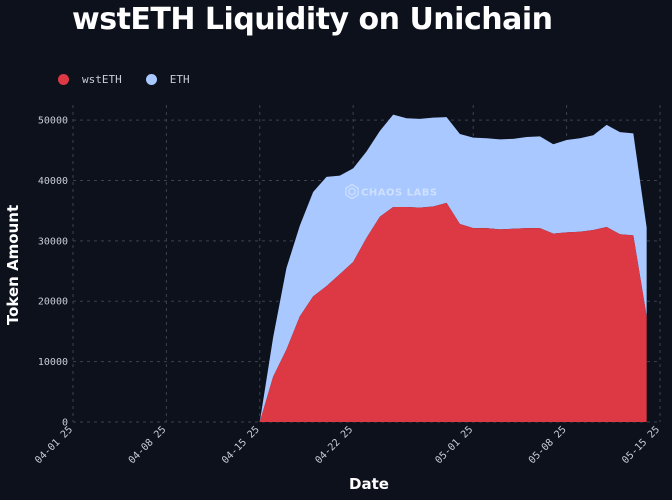  Describe the element at coordinates (334, 445) in the screenshot. I see `x-tick-label: 04-22 25` at that location.